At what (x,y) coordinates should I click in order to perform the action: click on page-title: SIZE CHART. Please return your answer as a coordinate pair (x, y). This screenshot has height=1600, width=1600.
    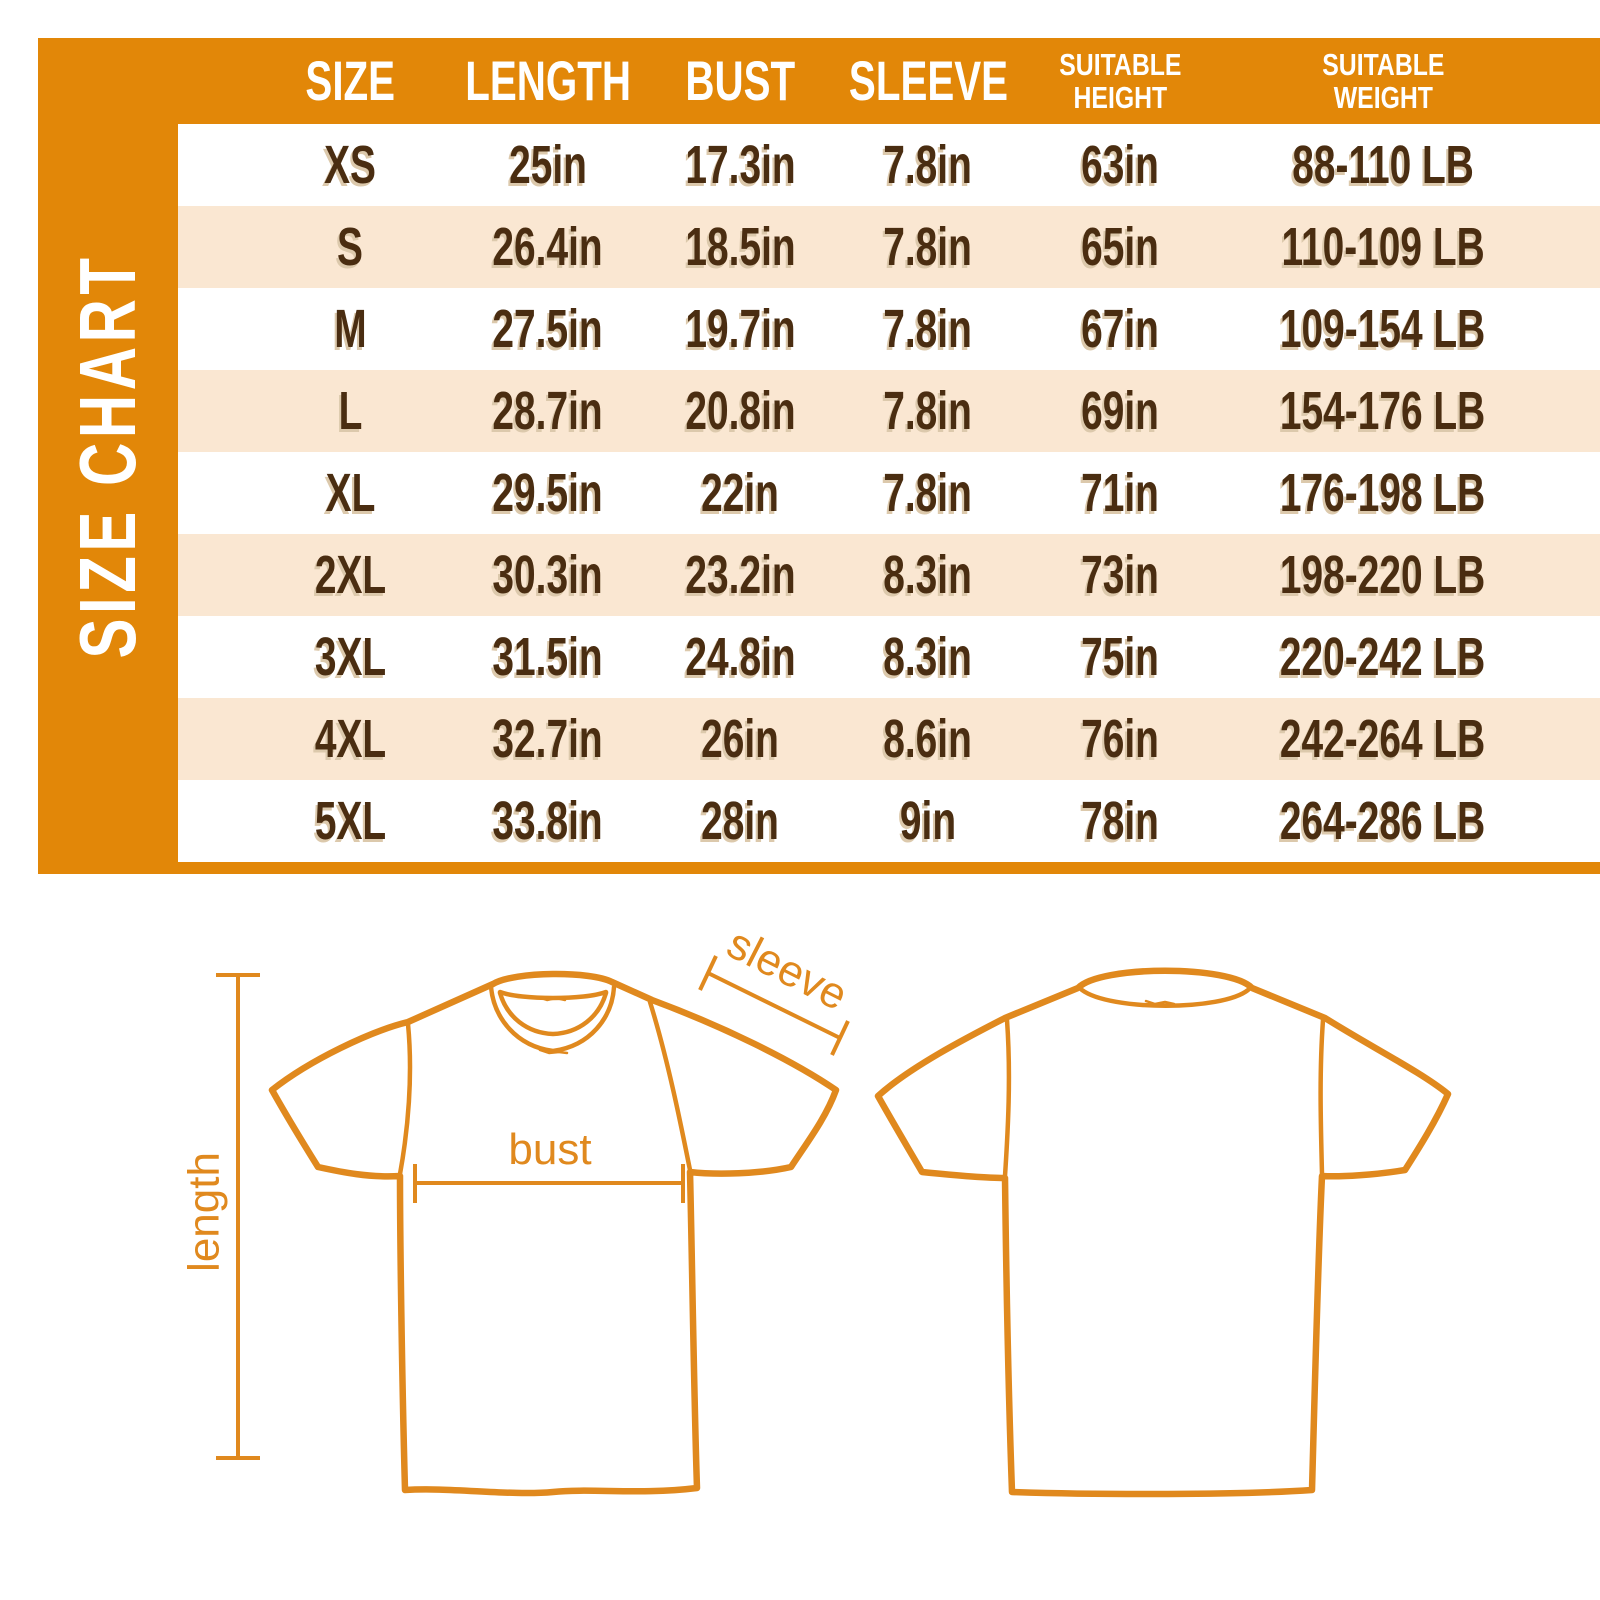
    Looking at the image, I should click on (107, 456).